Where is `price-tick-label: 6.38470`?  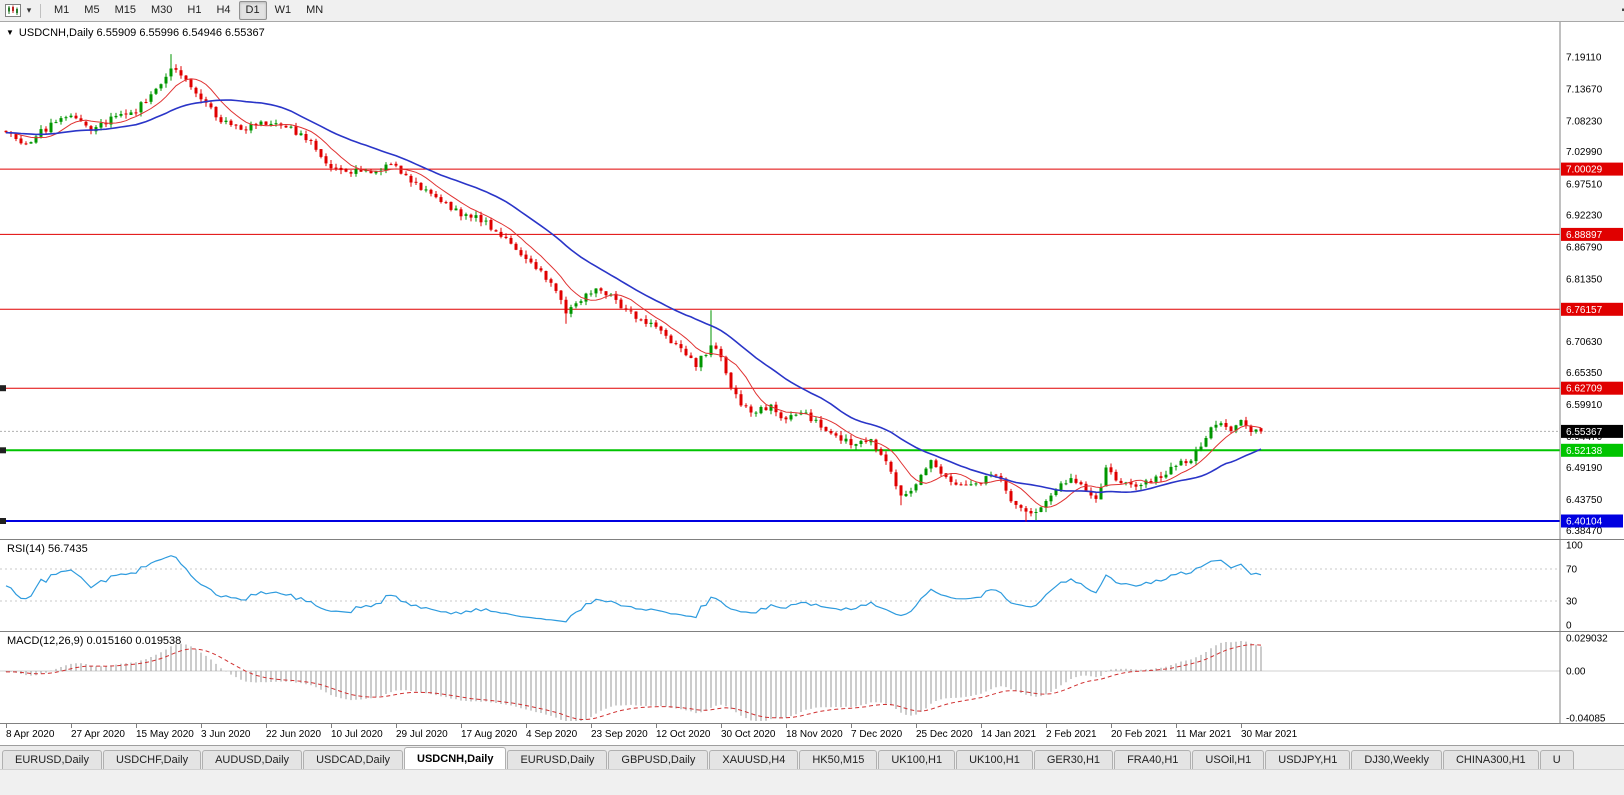 price-tick-label: 6.38470 is located at coordinates (1584, 531).